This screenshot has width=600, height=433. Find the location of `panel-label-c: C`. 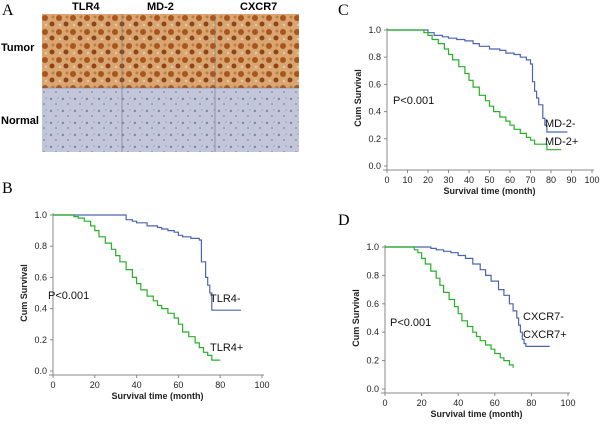

panel-label-c: C is located at coordinates (343, 10).